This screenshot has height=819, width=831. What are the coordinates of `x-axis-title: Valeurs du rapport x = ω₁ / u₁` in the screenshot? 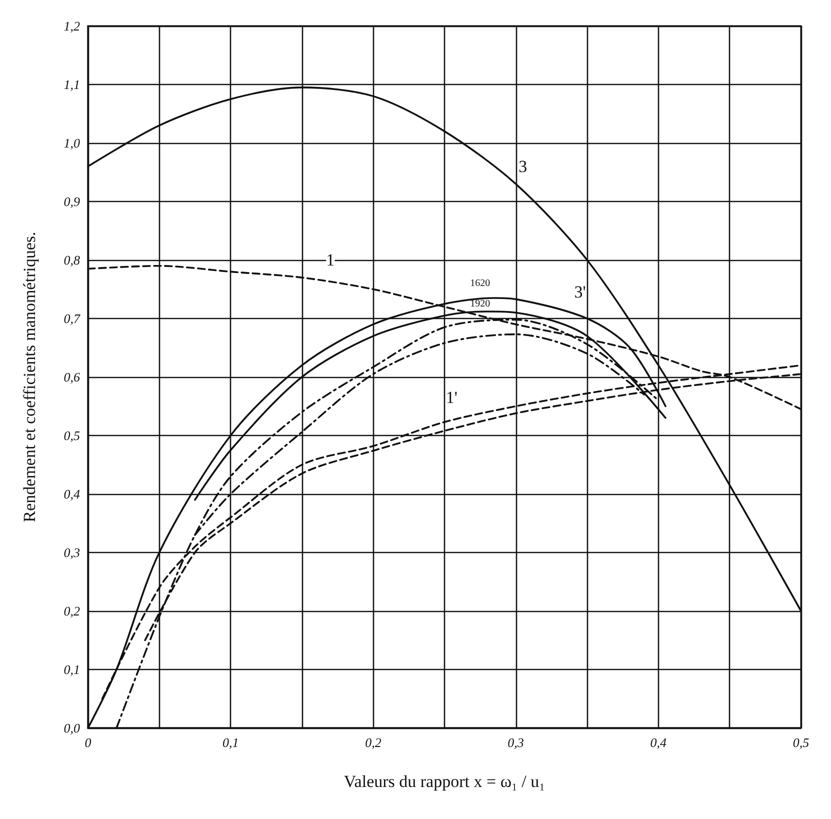 It's located at (445, 781).